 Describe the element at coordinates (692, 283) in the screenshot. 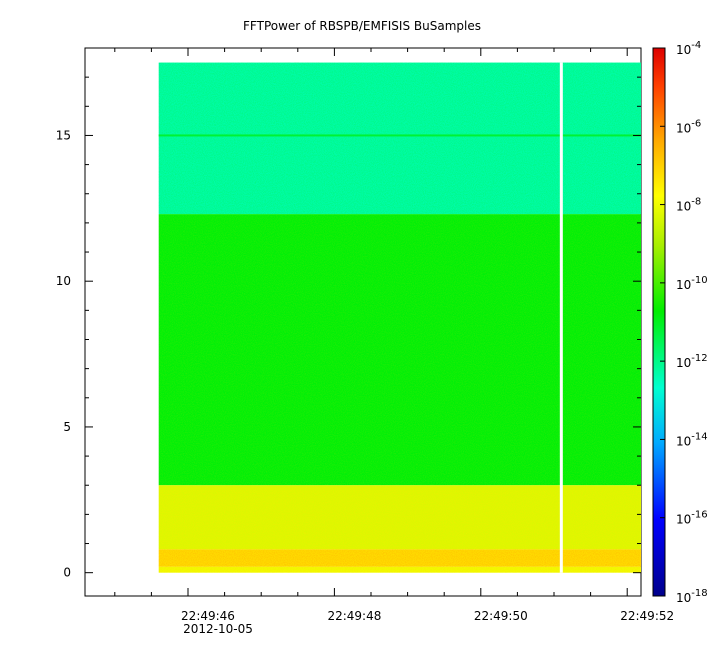

I see `colorbar-tick-label: 10⁻¹⁰` at that location.